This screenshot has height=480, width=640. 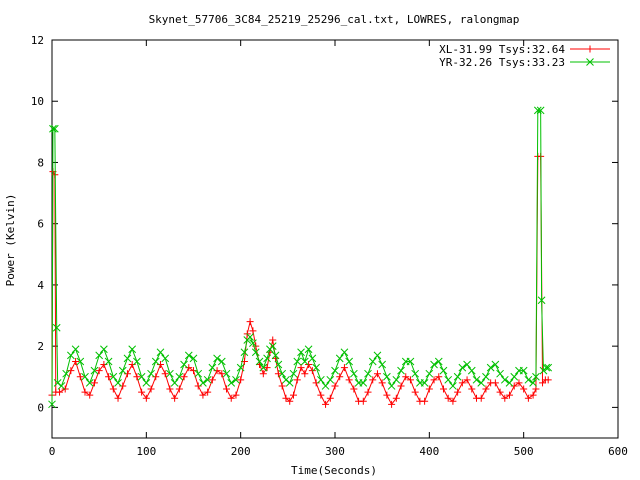 What do you see at coordinates (10, 240) in the screenshot?
I see `y-axis-label: Power (Kelvin)` at bounding box center [10, 240].